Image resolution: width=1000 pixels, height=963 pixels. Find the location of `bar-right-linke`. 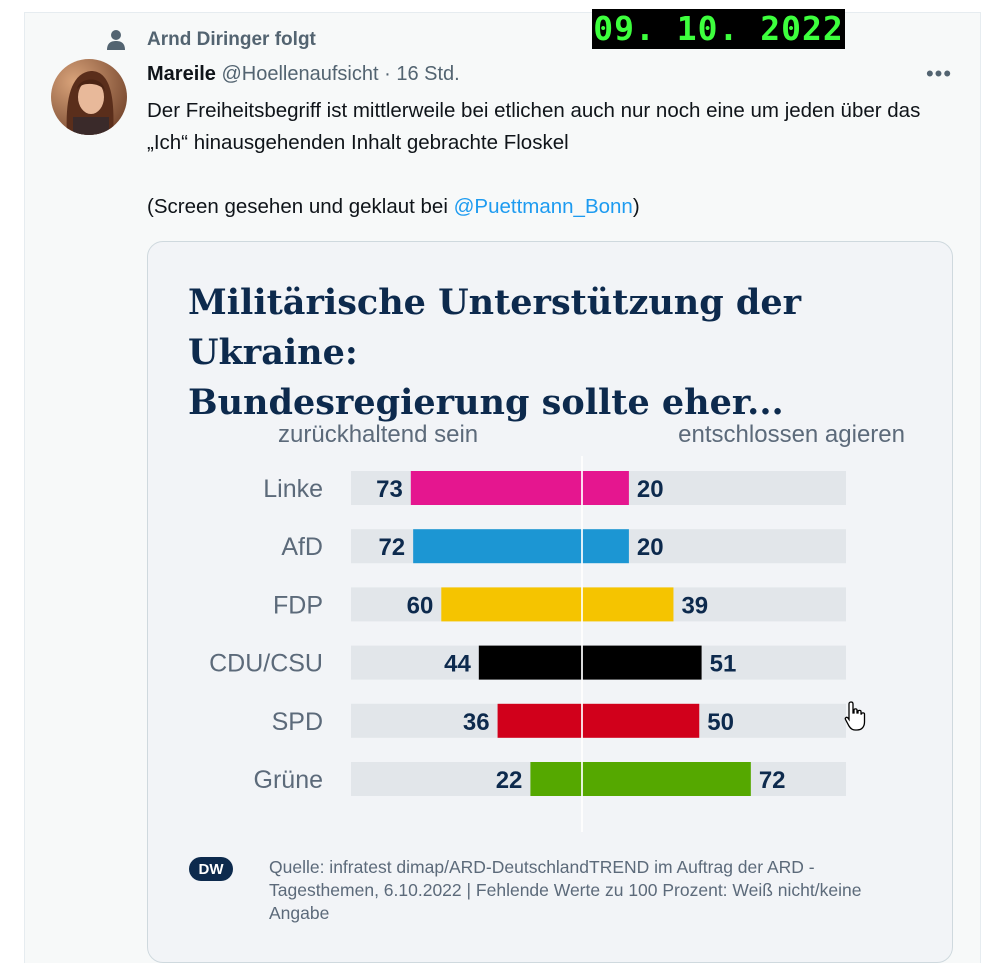

bar-right-linke is located at coordinates (605, 488).